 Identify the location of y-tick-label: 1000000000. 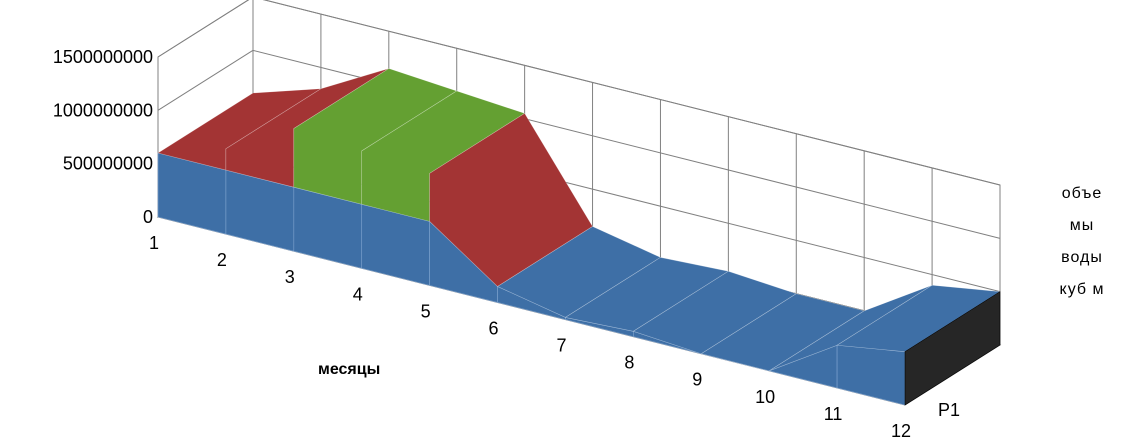
(103, 110).